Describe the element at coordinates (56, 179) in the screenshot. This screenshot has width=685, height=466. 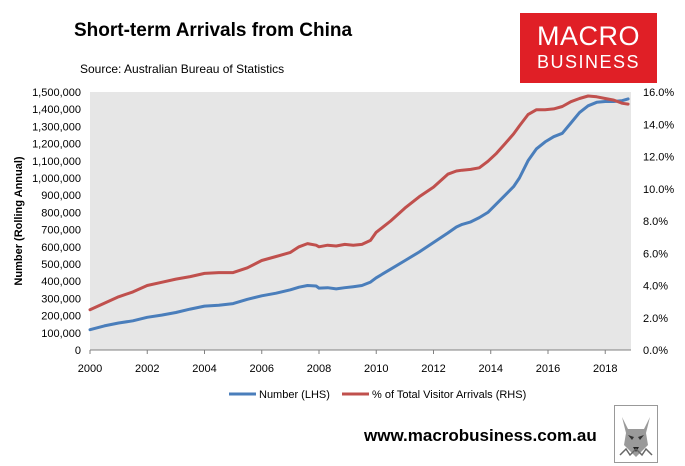
I see `y-left-tick-label: 1,000,000` at that location.